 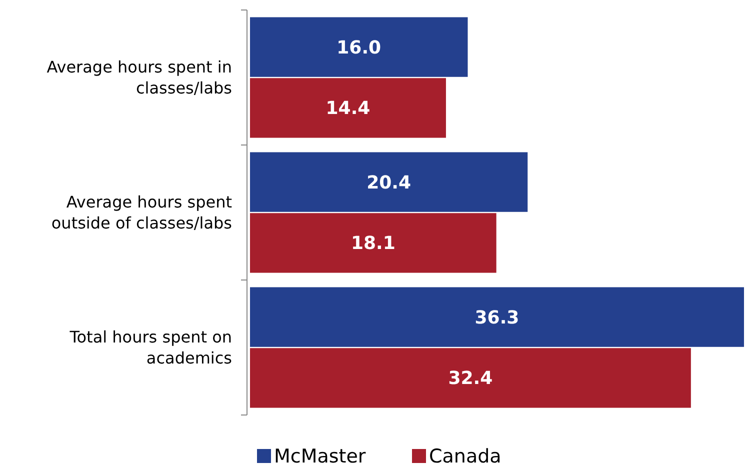 What do you see at coordinates (320, 457) in the screenshot?
I see `legend-label: McMaster` at bounding box center [320, 457].